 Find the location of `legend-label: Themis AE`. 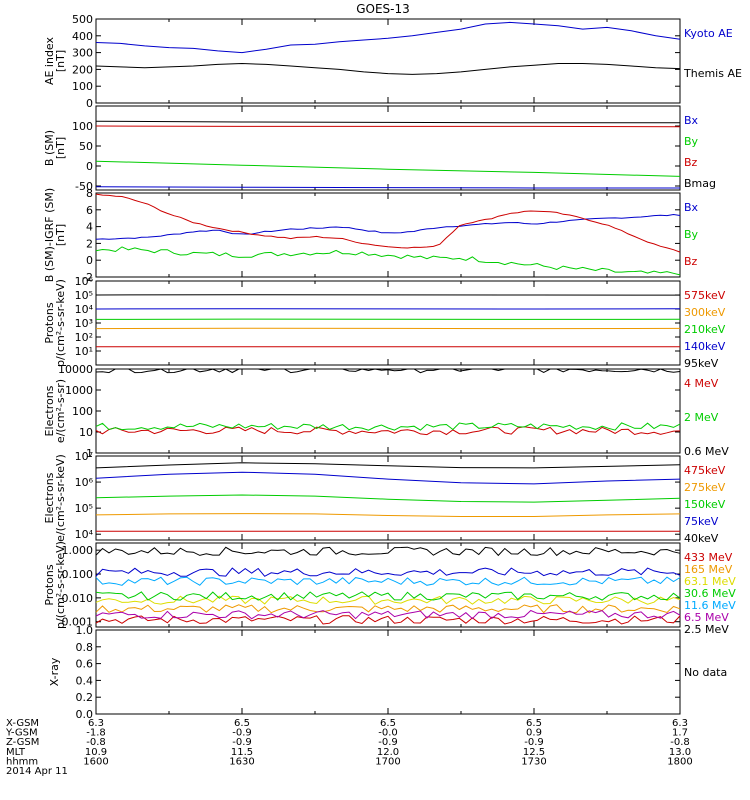

legend-label: Themis AE is located at coordinates (712, 73).